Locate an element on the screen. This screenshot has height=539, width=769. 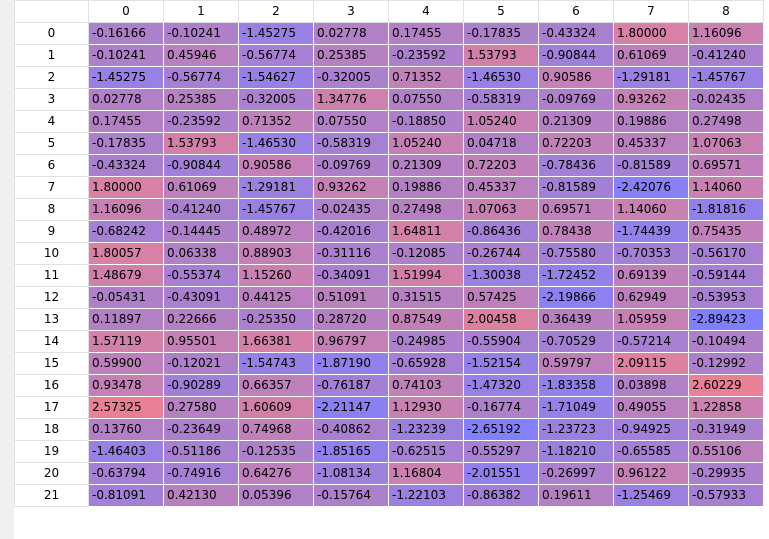
column-header: 6 is located at coordinates (576, 11).